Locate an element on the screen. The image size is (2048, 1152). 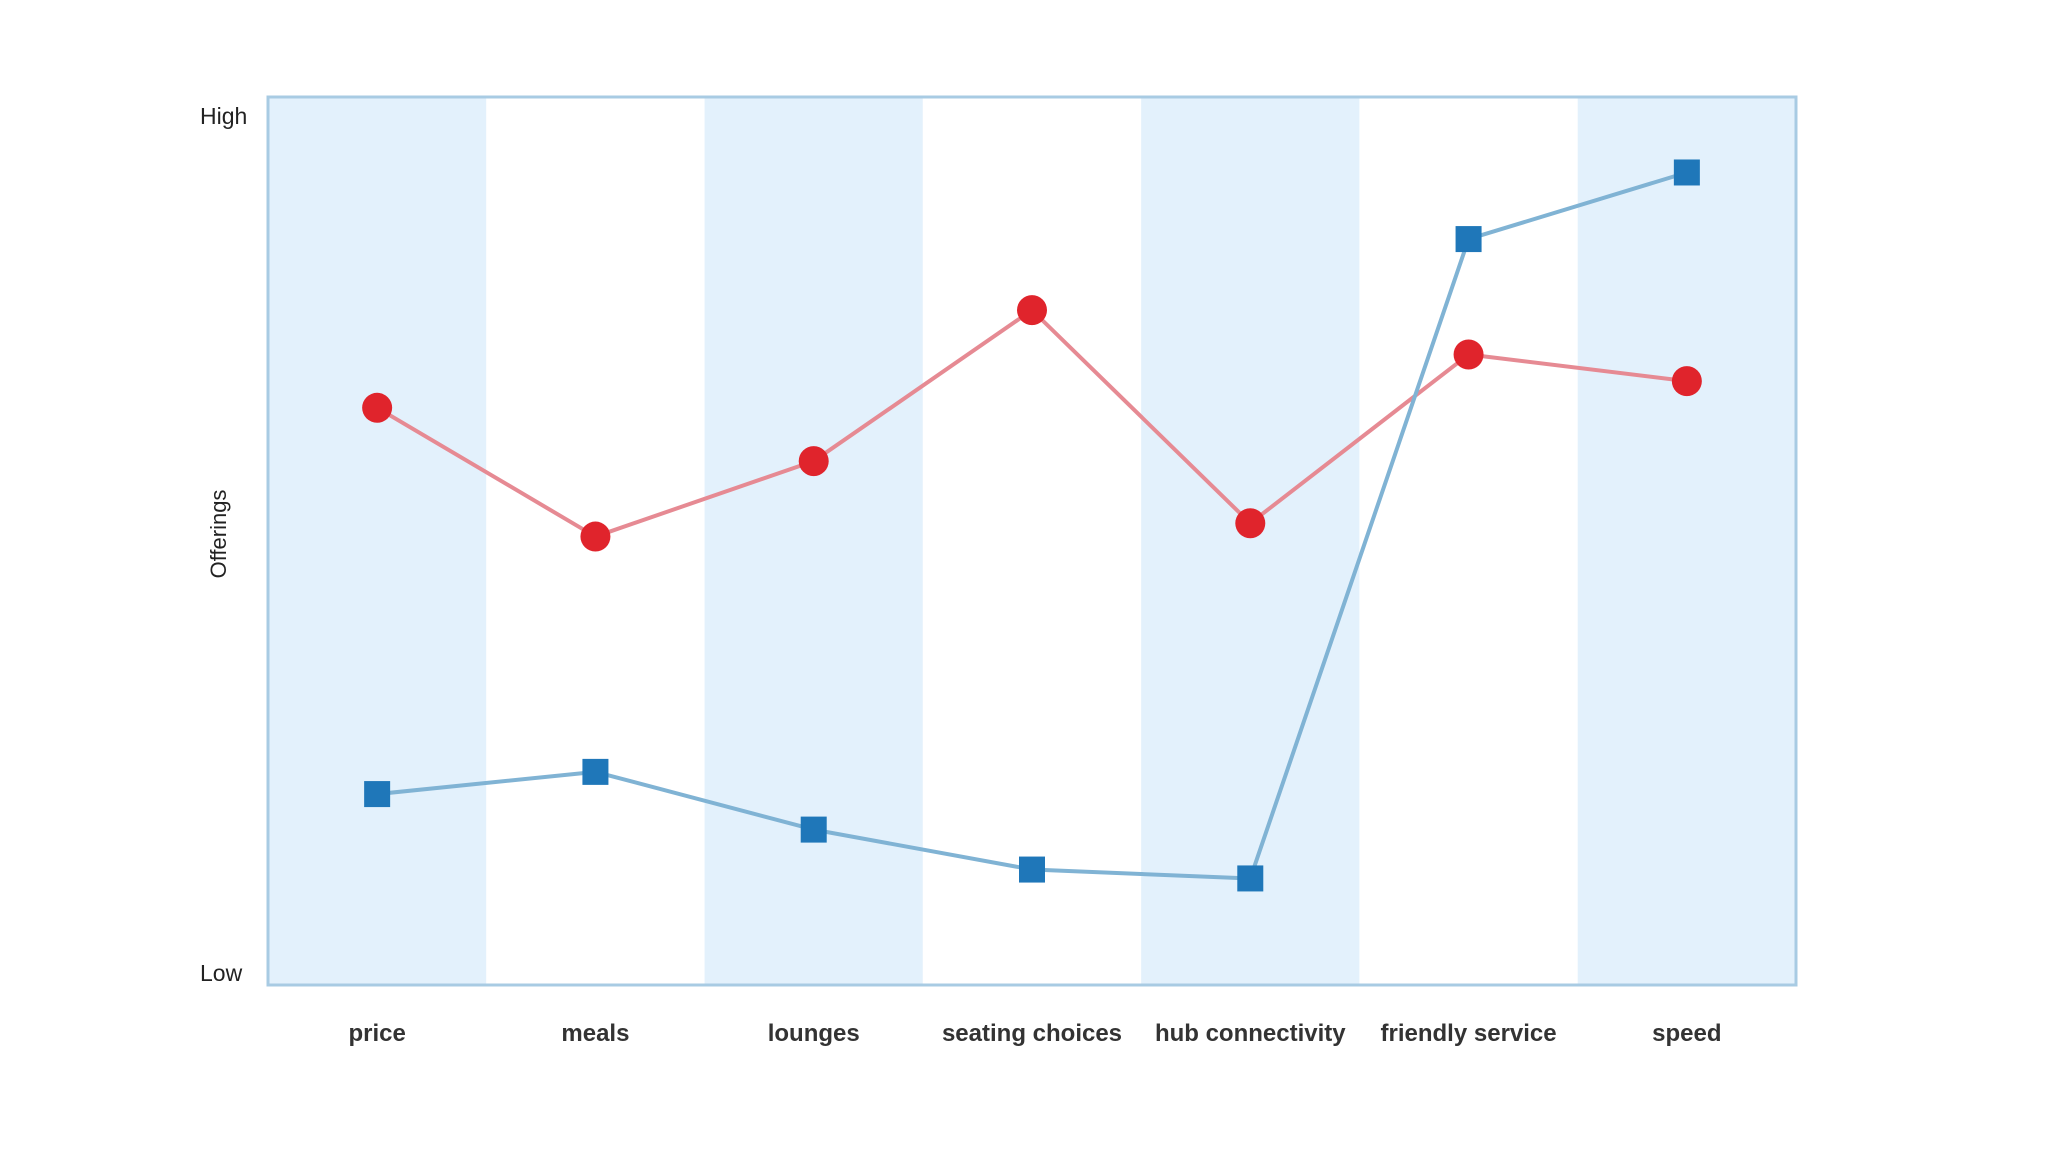
y-tick-high: High is located at coordinates (223, 116).